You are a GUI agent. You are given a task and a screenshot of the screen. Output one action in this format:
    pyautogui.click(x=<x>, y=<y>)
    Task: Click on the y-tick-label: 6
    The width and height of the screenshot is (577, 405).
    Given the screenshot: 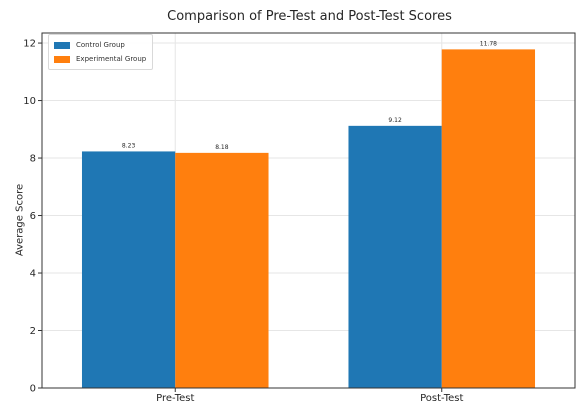 What is the action you would take?
    pyautogui.click(x=33, y=216)
    